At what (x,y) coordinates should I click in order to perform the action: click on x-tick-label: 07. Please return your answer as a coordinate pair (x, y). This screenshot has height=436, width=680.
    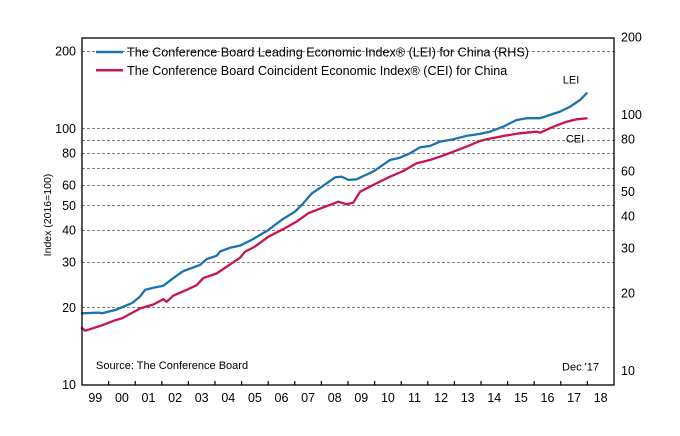
    Looking at the image, I should click on (308, 398).